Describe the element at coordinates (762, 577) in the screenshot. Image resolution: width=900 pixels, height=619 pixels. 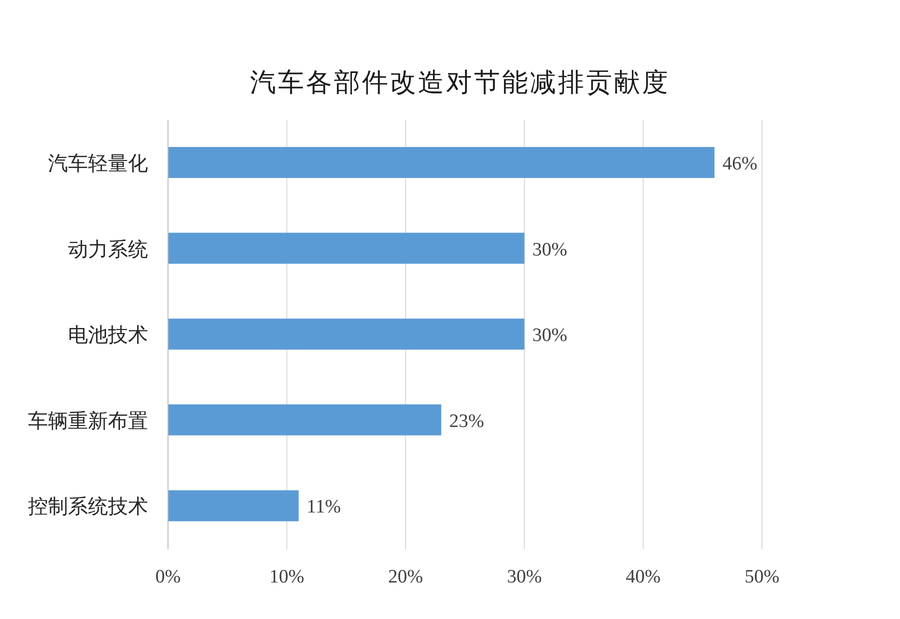
I see `x-tick-label: 50%` at that location.